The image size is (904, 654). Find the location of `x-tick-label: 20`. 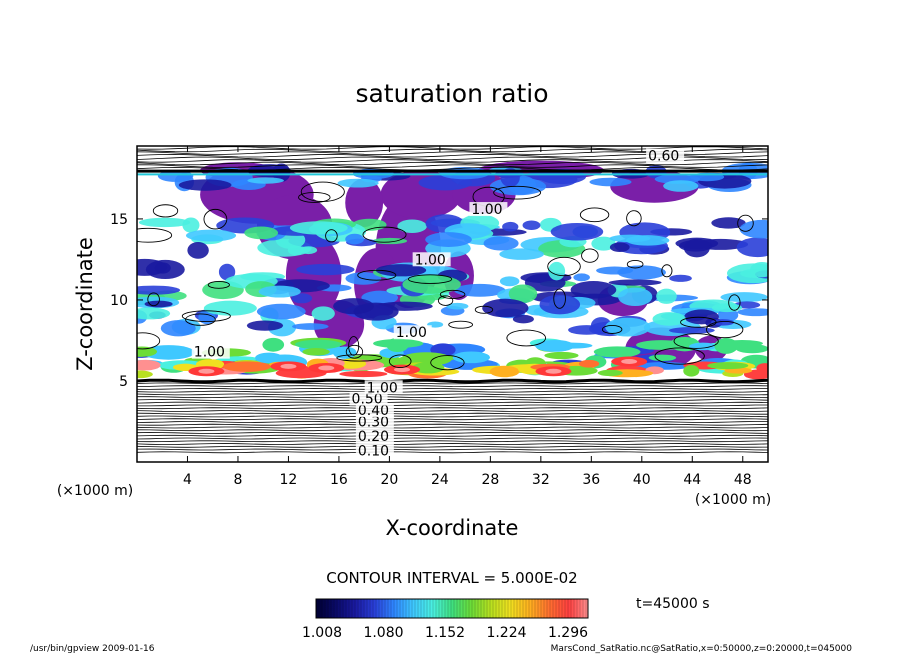

x-tick-label: 20 is located at coordinates (389, 480).